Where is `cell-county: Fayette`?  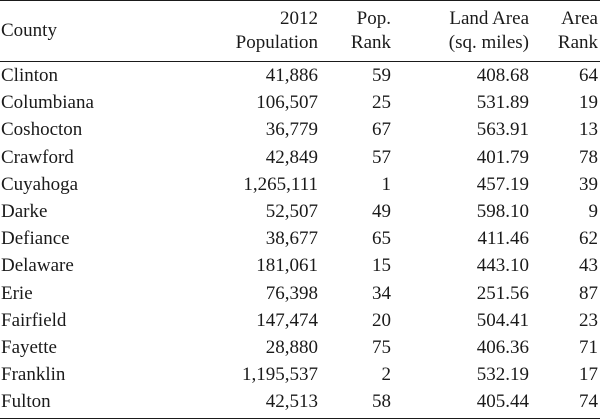 cell-county: Fayette is located at coordinates (29, 347).